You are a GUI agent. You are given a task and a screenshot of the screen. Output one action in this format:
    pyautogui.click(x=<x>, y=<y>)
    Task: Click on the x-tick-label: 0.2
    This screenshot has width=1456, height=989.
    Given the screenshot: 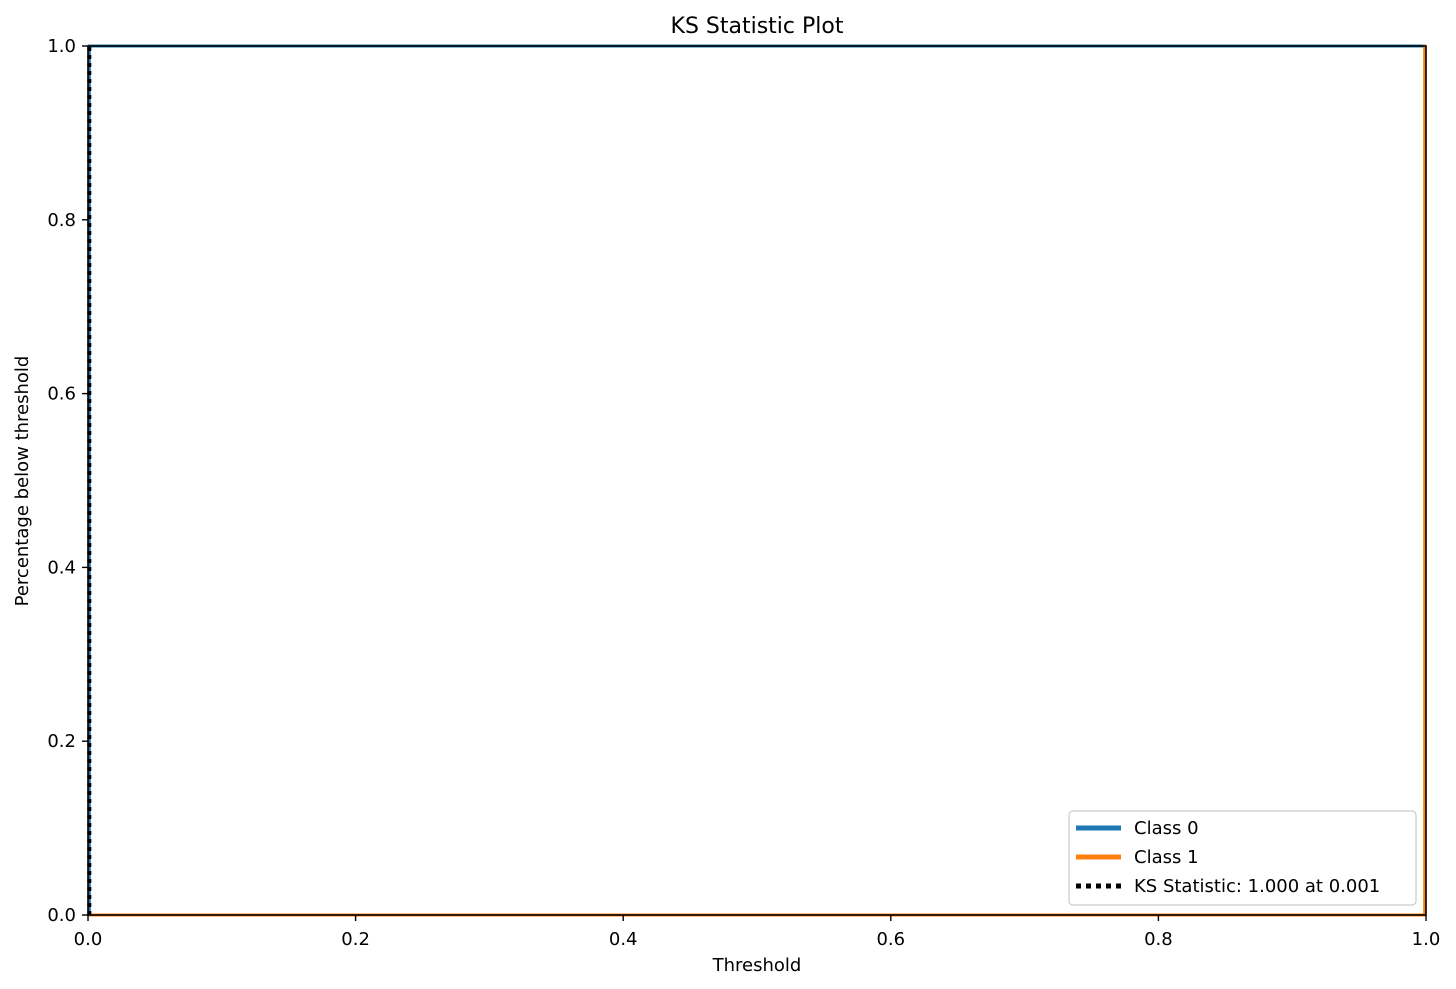 What is the action you would take?
    pyautogui.click(x=355, y=939)
    